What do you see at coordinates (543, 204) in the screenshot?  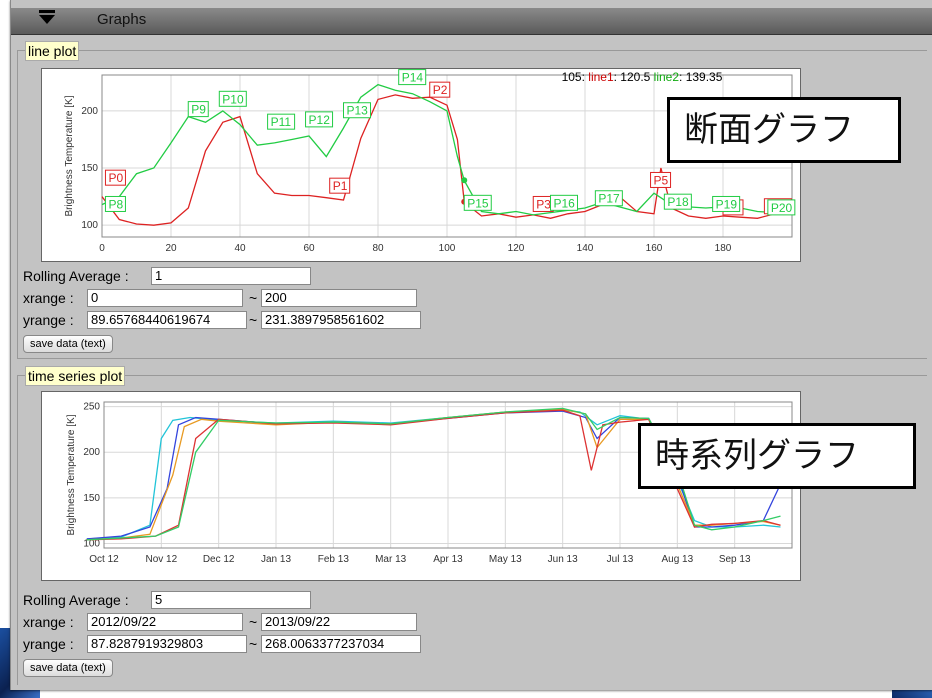 I see `point-marker-label: P3` at bounding box center [543, 204].